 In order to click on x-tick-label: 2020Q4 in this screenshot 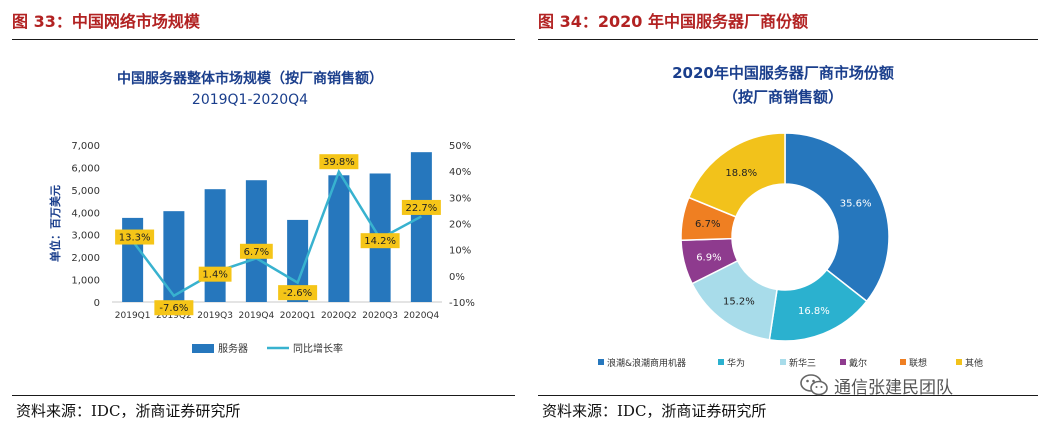, I will do `click(422, 316)`.